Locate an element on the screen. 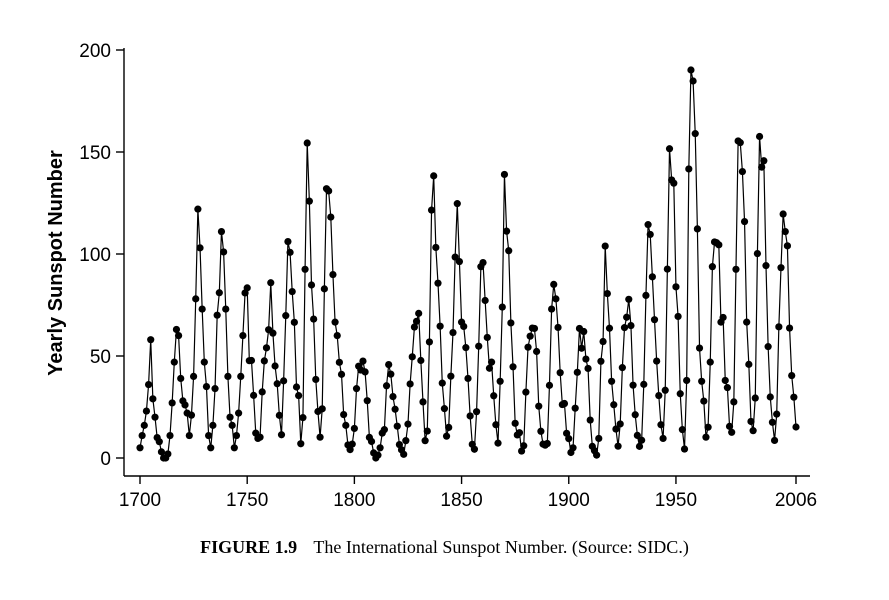 Image resolution: width=889 pixels, height=600 pixels. y-tick-label: 150 is located at coordinates (95, 153).